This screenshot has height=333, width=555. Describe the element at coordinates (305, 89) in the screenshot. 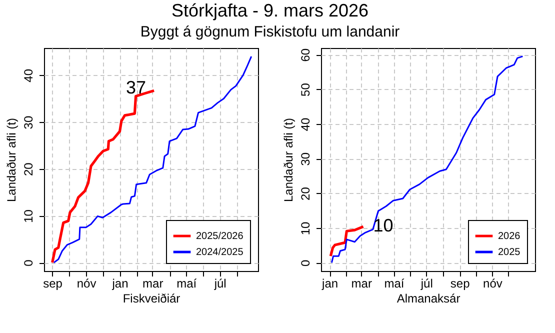

I see `y-tick-label: 50` at that location.